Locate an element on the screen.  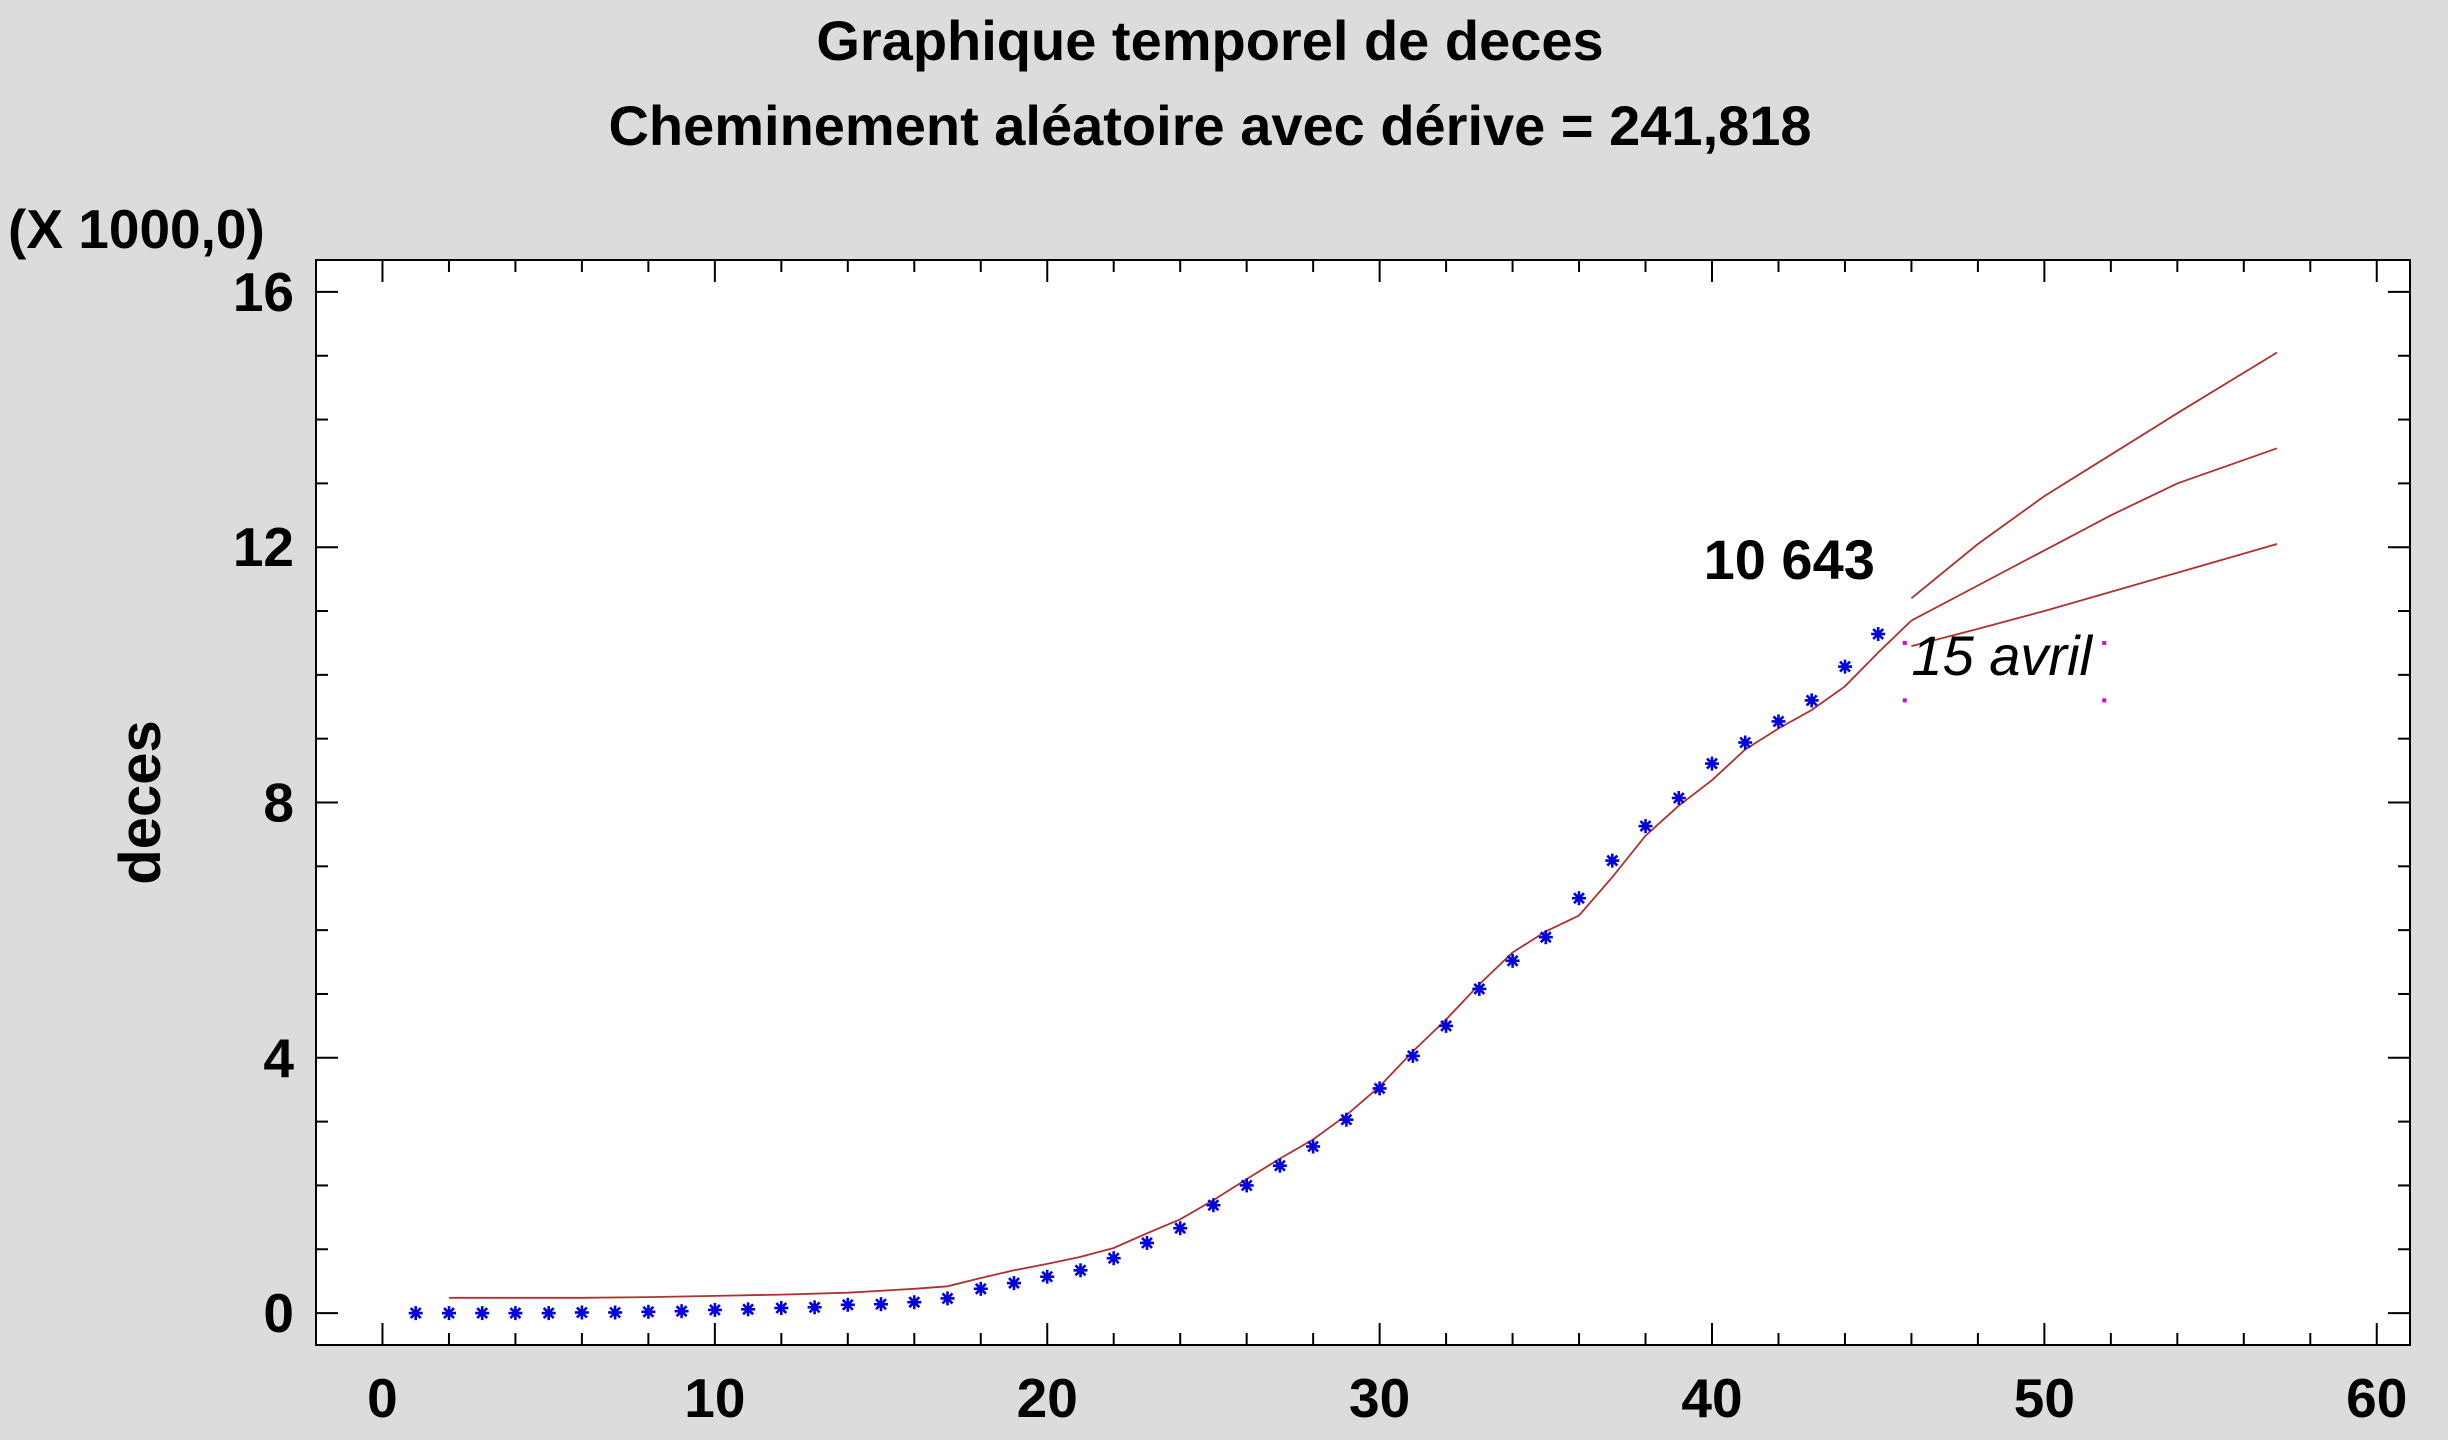
y-tick-label: 8 is located at coordinates (278, 803).